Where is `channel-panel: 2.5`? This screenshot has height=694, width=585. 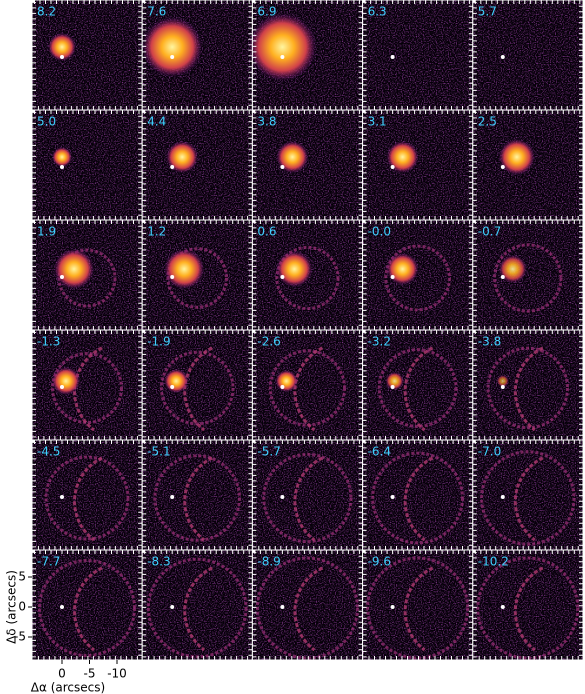 channel-panel: 2.5 is located at coordinates (528, 165).